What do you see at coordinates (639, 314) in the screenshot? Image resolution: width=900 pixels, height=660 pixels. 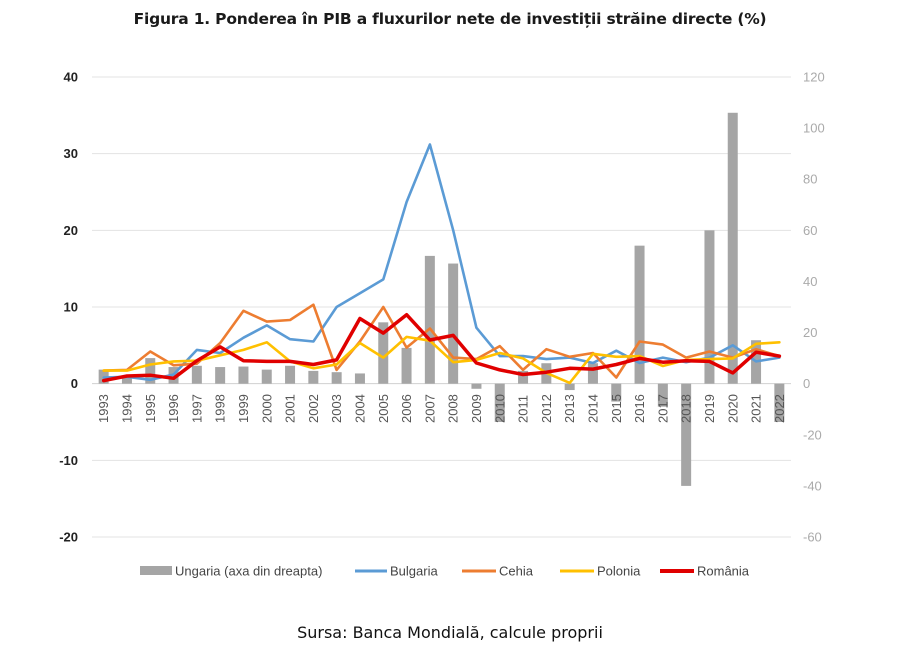 I see `bar-ungaria-2016` at bounding box center [639, 314].